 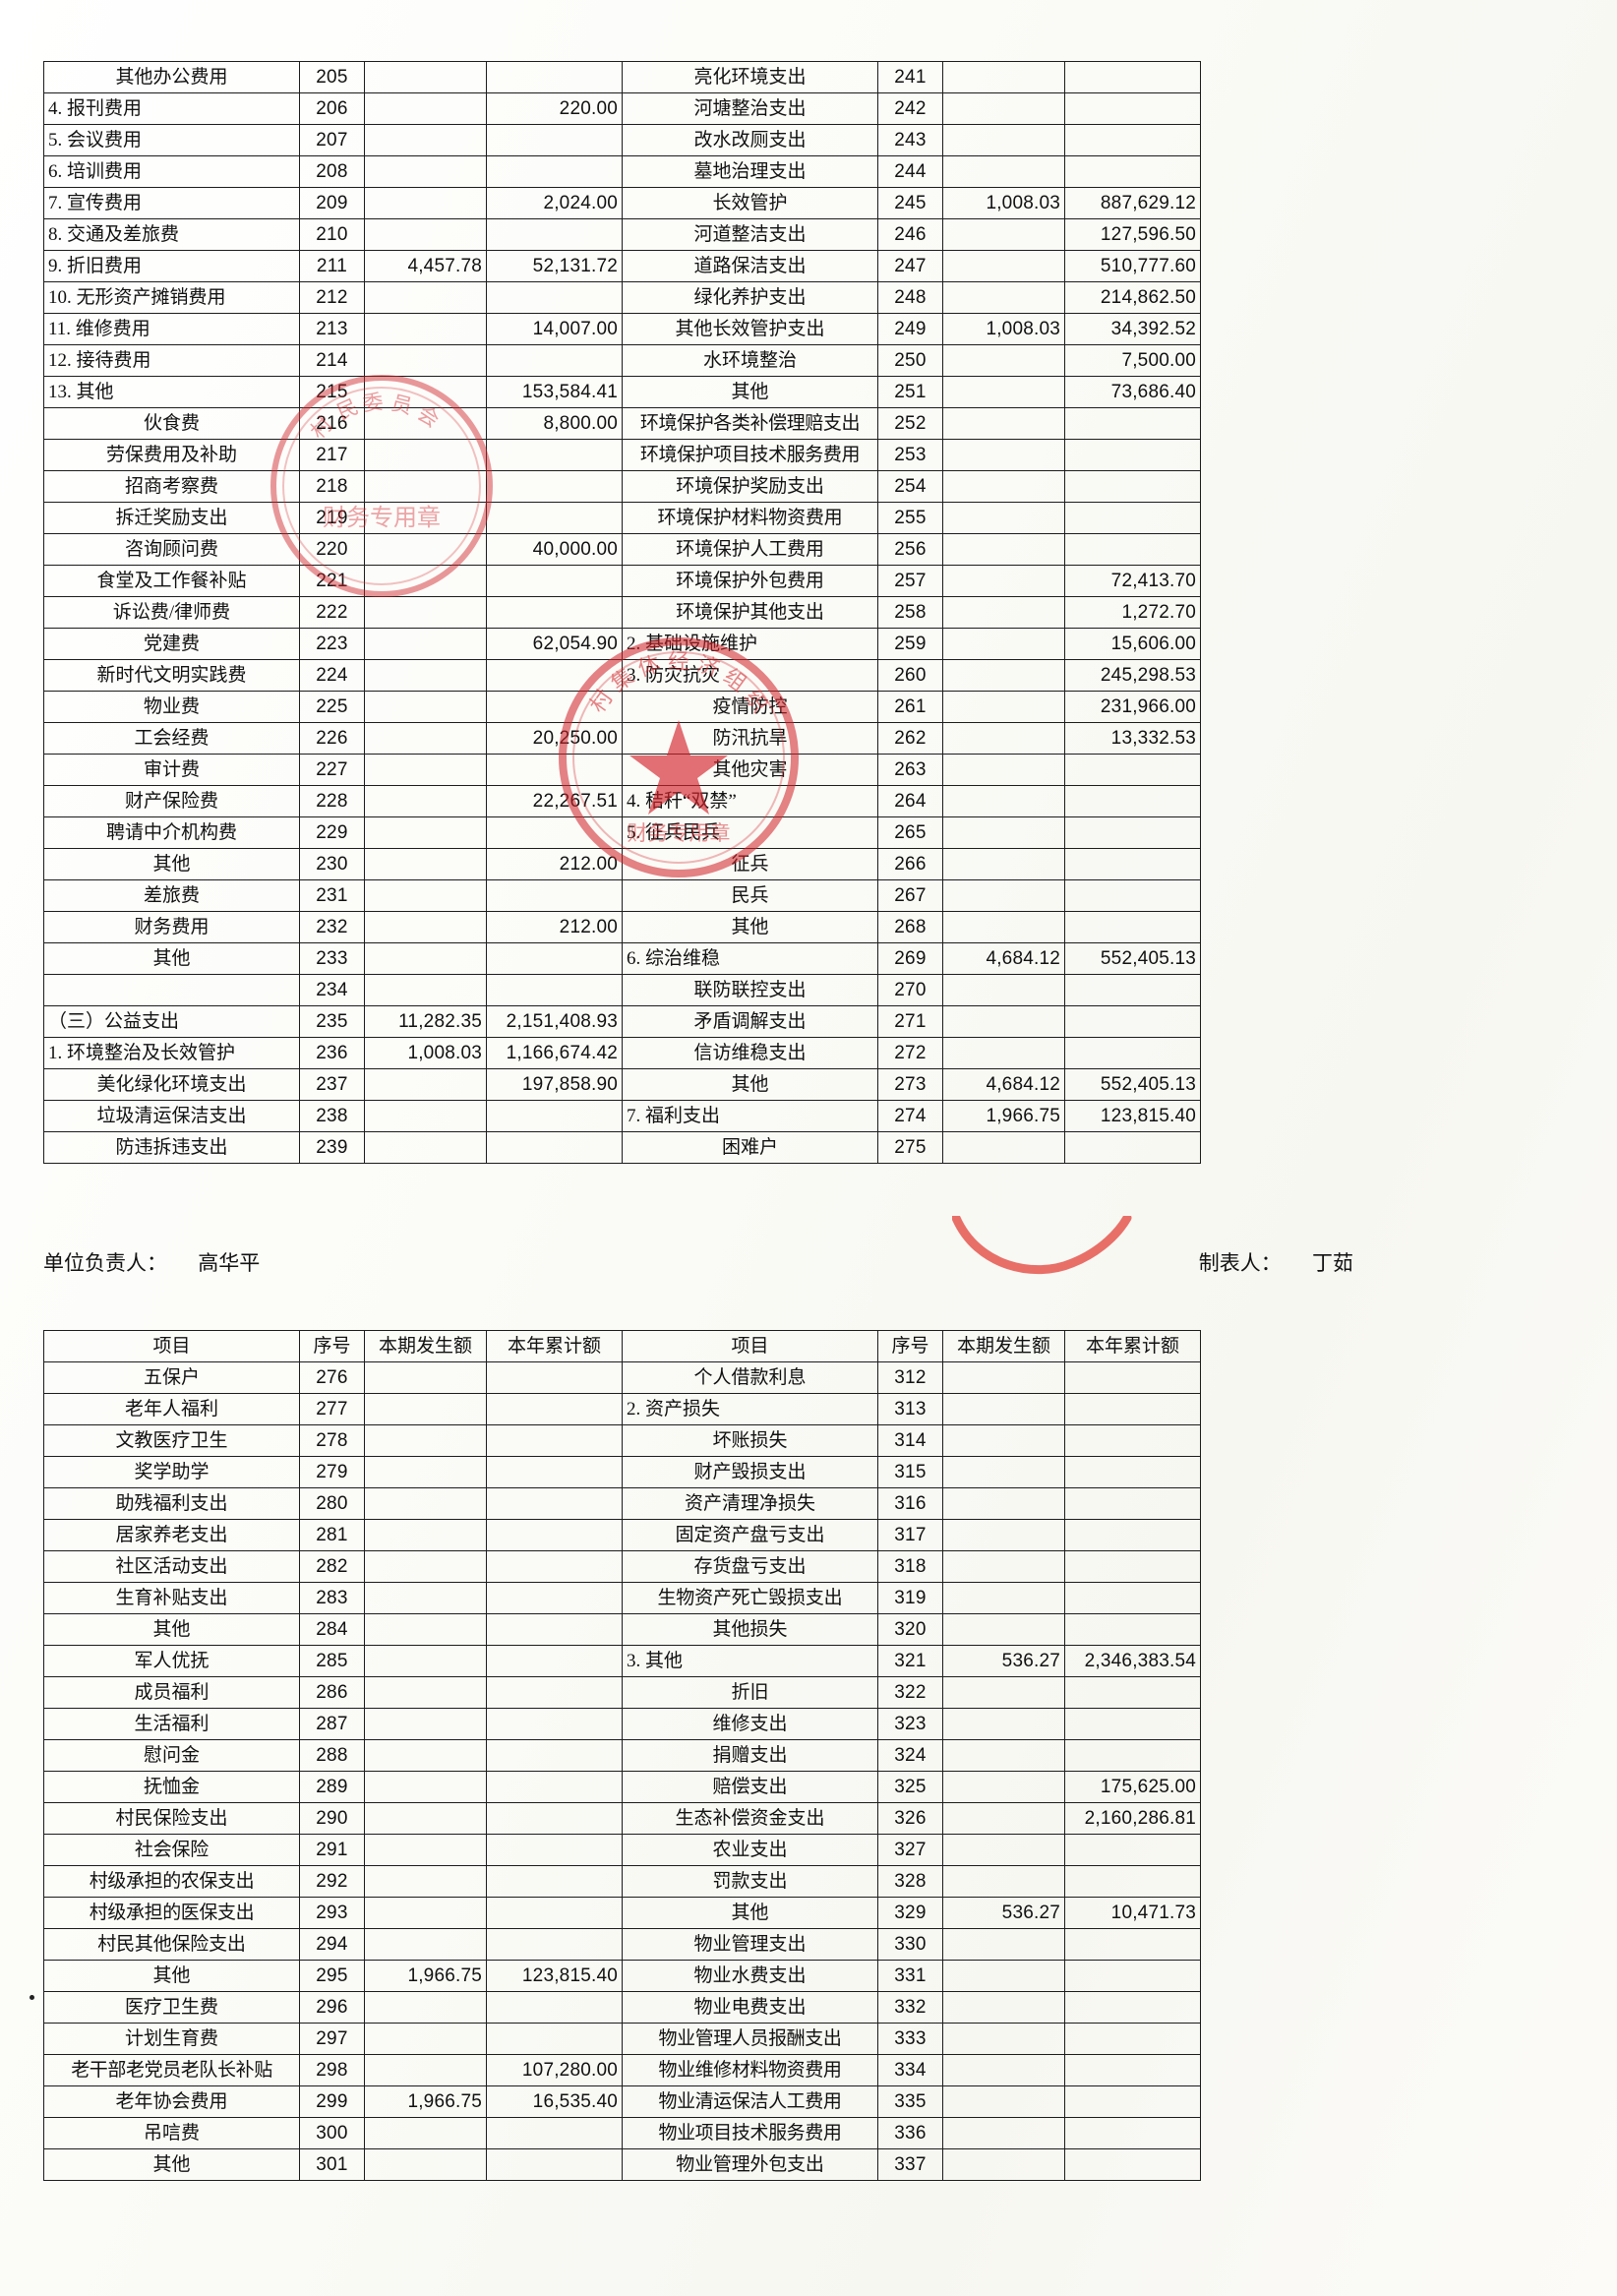 I want to click on row-no-right: 275, so click(x=910, y=1147).